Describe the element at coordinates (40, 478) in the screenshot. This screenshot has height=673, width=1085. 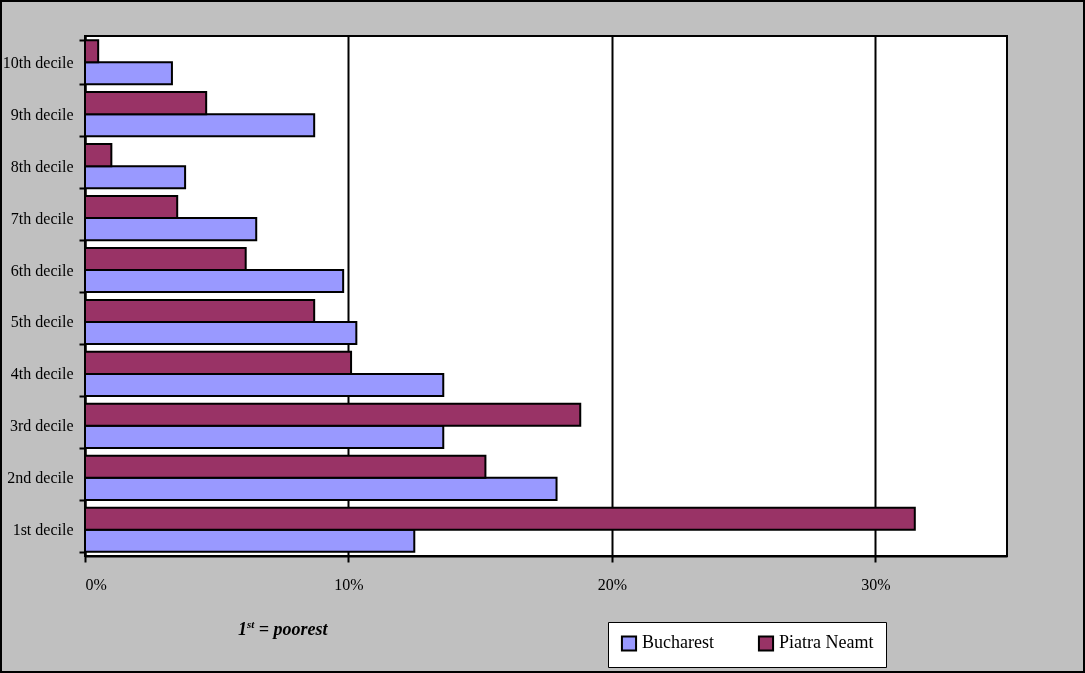
I see `y-tick-label: 2nd decile` at that location.